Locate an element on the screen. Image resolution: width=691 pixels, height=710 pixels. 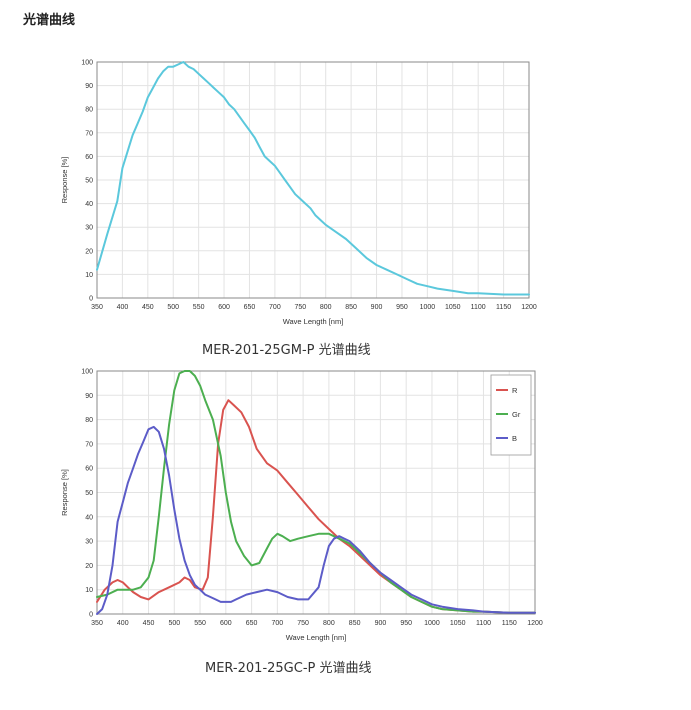
legend-label: Gr is located at coordinates (516, 414).